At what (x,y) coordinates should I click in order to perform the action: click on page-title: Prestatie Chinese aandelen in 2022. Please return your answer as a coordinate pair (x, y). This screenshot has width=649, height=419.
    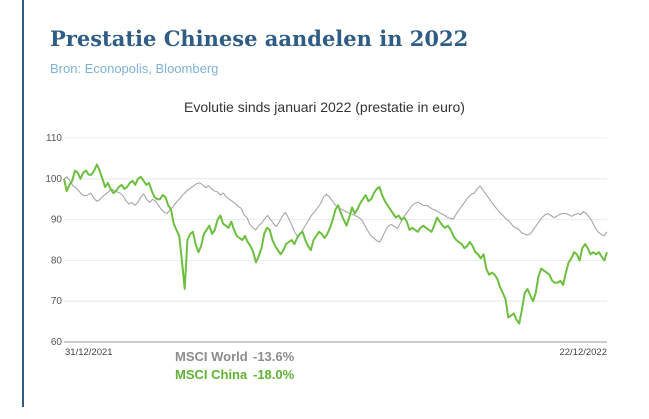
    Looking at the image, I should click on (259, 38).